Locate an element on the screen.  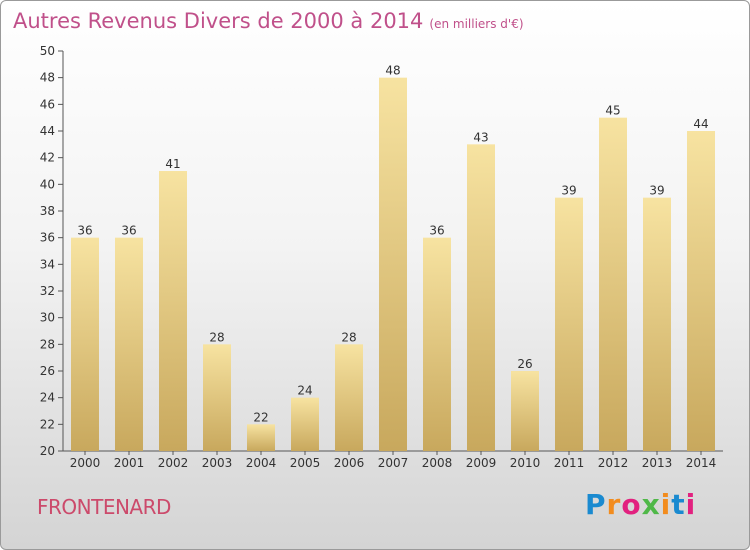
x-tick-label: 2001 is located at coordinates (129, 463).